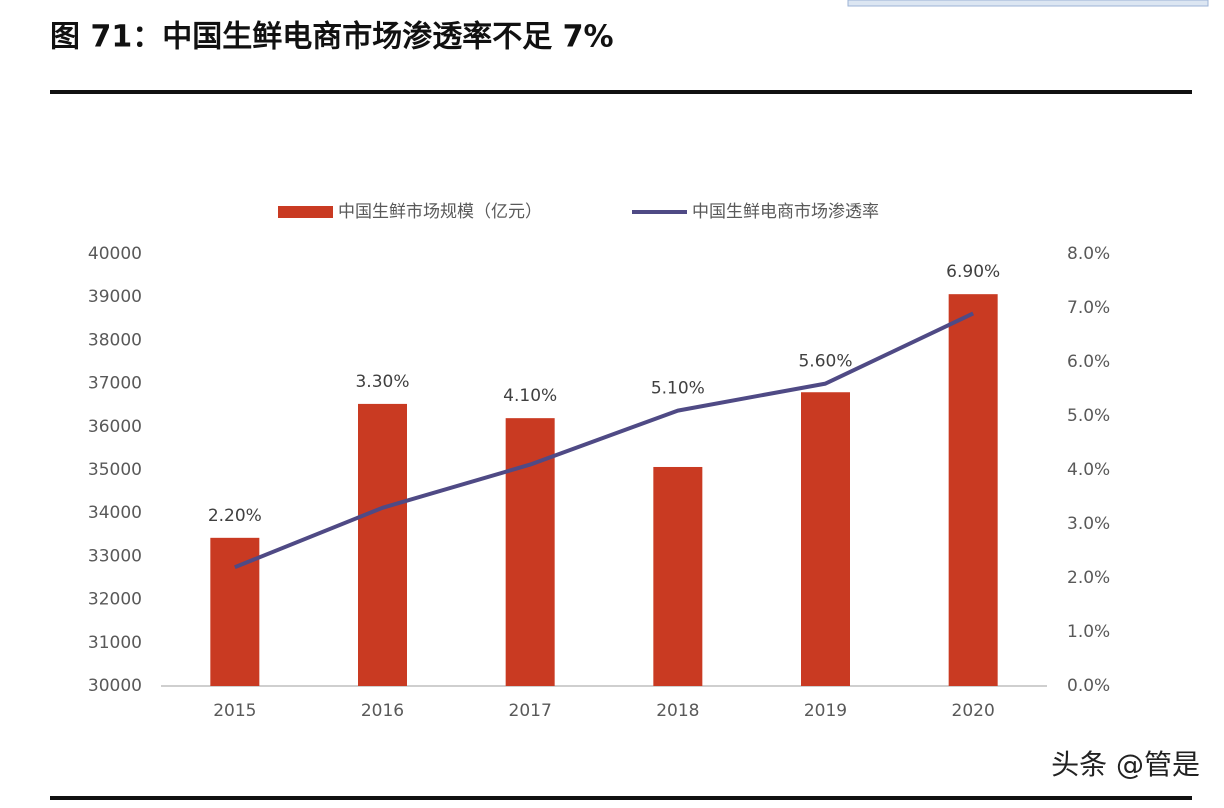 Image resolution: width=1224 pixels, height=808 pixels. Describe the element at coordinates (115, 513) in the screenshot. I see `y-tick-label: 34000` at that location.